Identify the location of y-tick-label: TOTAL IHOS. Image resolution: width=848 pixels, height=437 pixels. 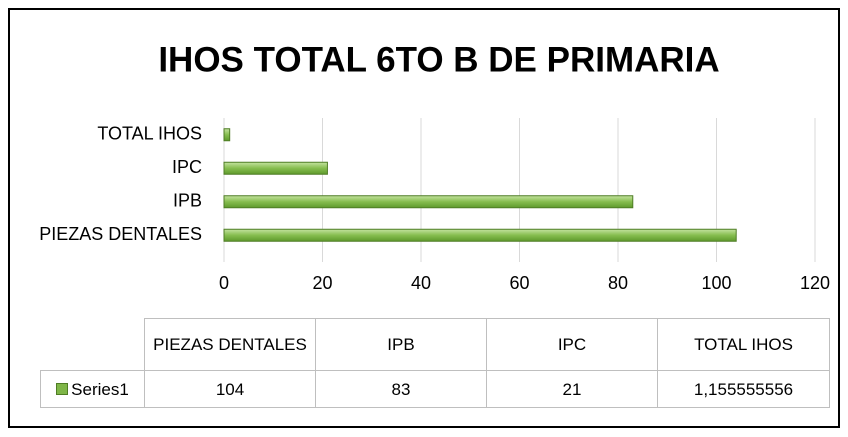
(149, 134).